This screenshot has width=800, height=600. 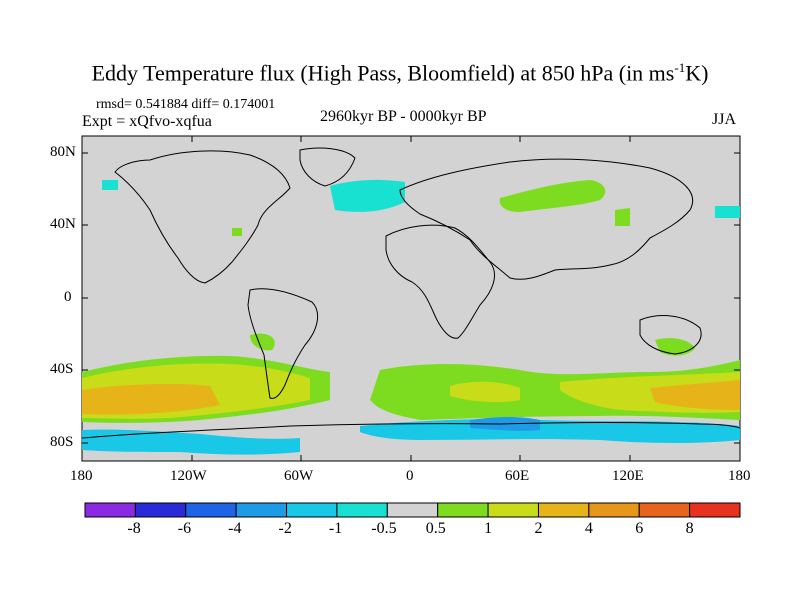 What do you see at coordinates (727, 212) in the screenshot?
I see `pacific-negative-patch` at bounding box center [727, 212].